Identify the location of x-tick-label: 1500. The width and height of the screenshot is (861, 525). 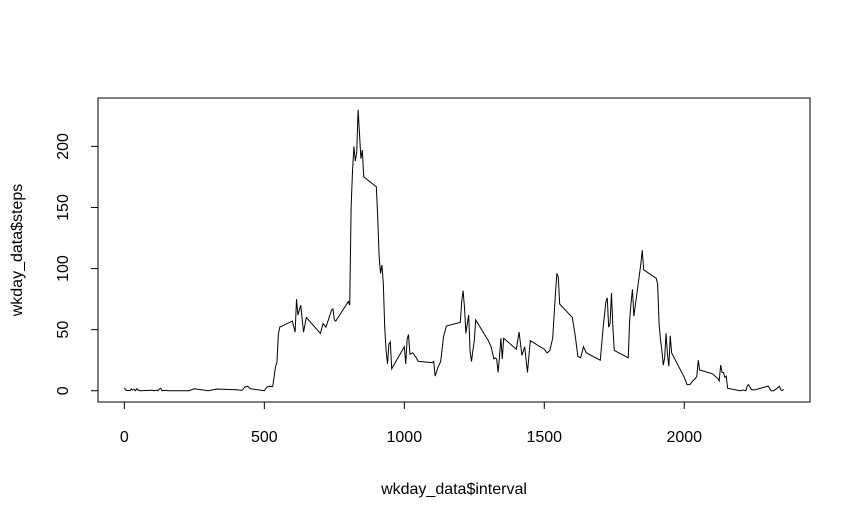
(544, 437).